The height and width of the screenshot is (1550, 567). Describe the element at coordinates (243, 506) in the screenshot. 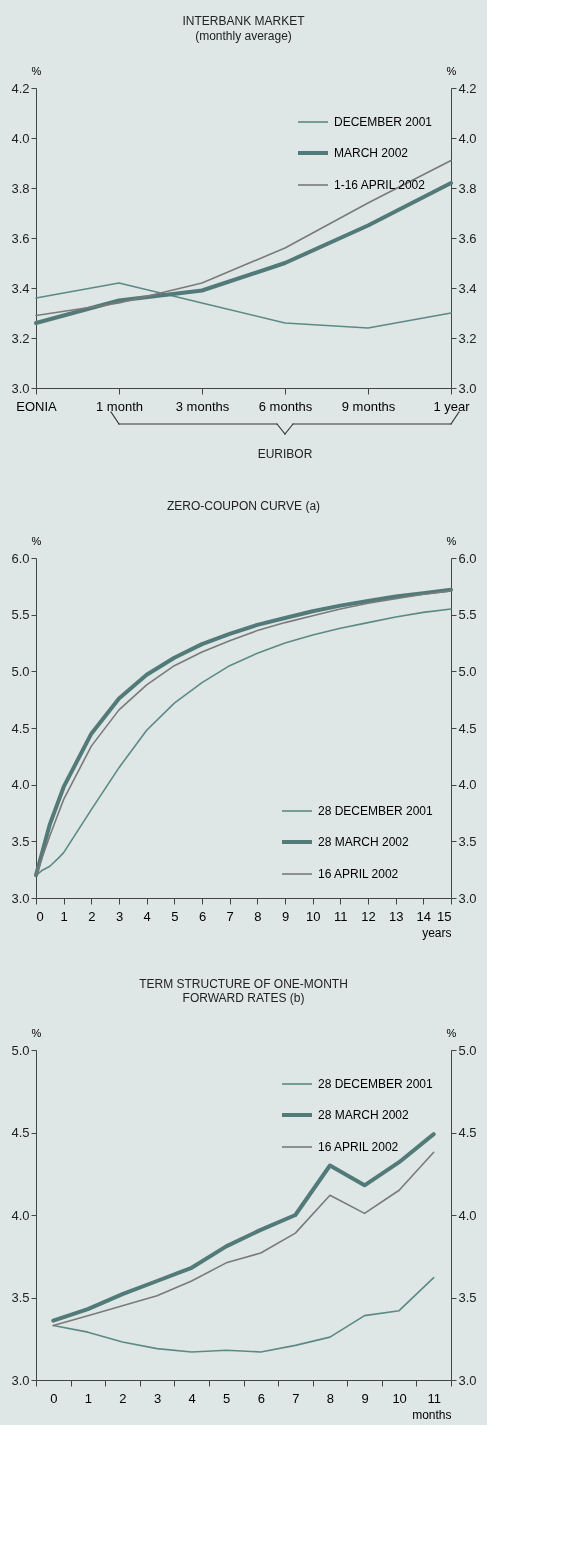

I see `chart-title: ZERO-COUPON CURVE (a)` at that location.